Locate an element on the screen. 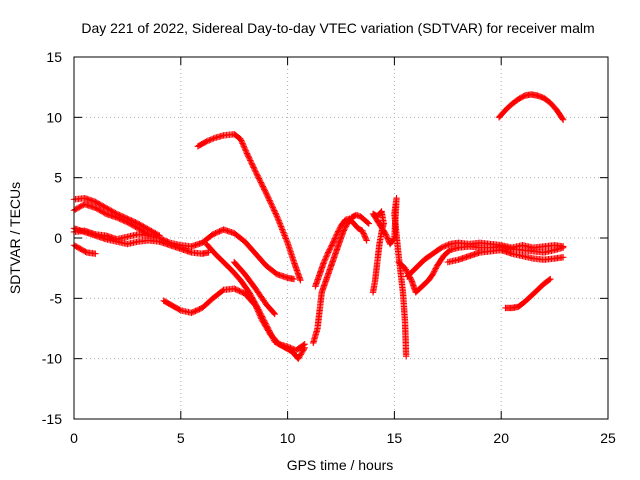 This screenshot has width=640, height=480. y-tick-label: 15 is located at coordinates (54, 57).